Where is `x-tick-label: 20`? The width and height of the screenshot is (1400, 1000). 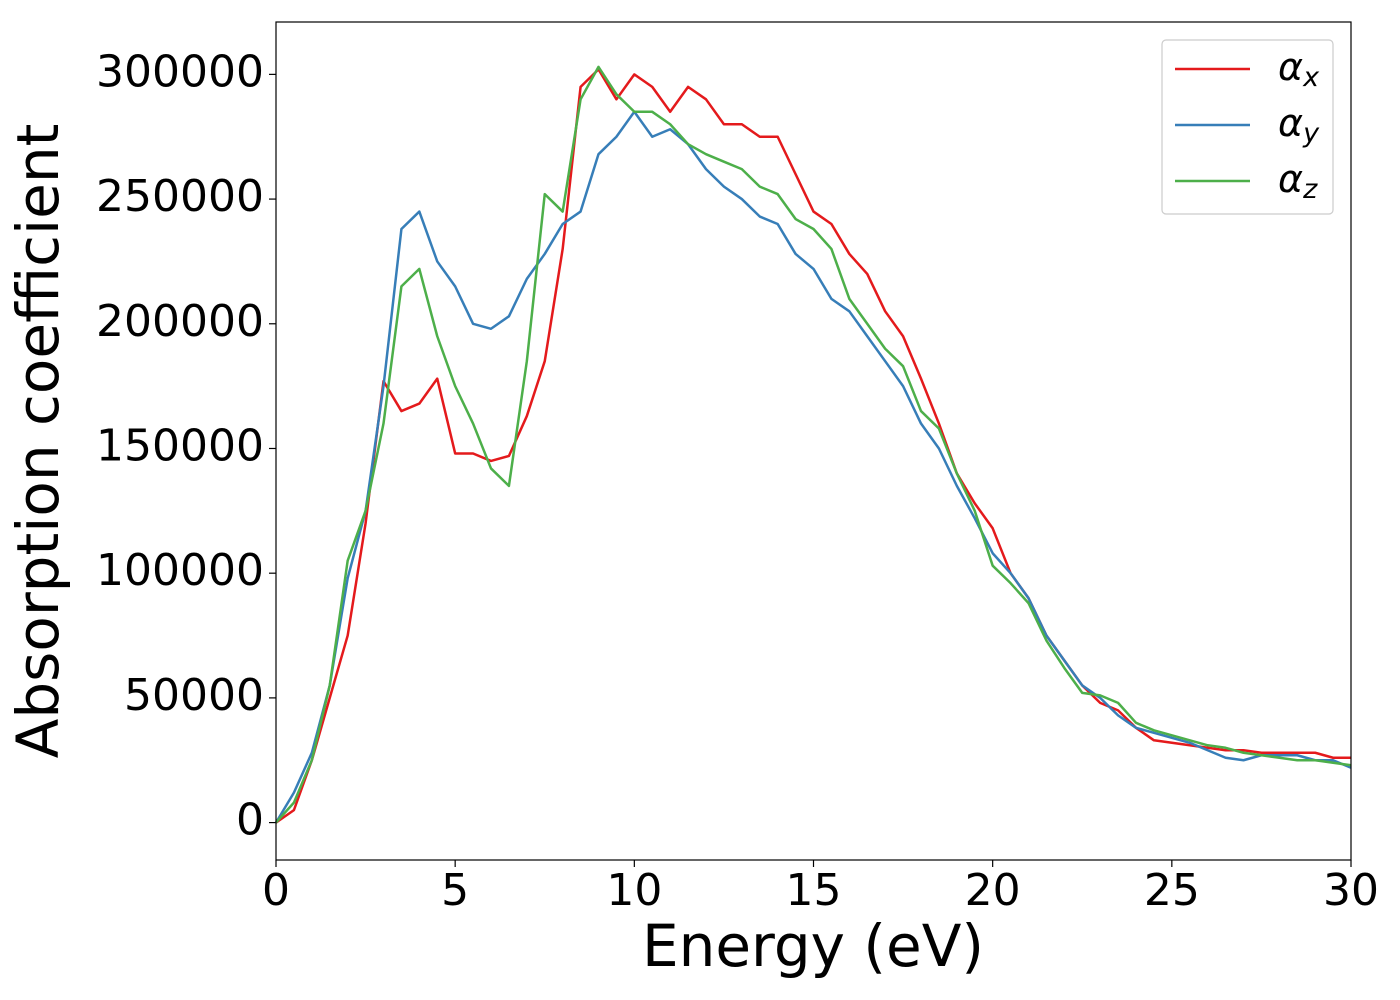 x-tick-label: 20 is located at coordinates (993, 890).